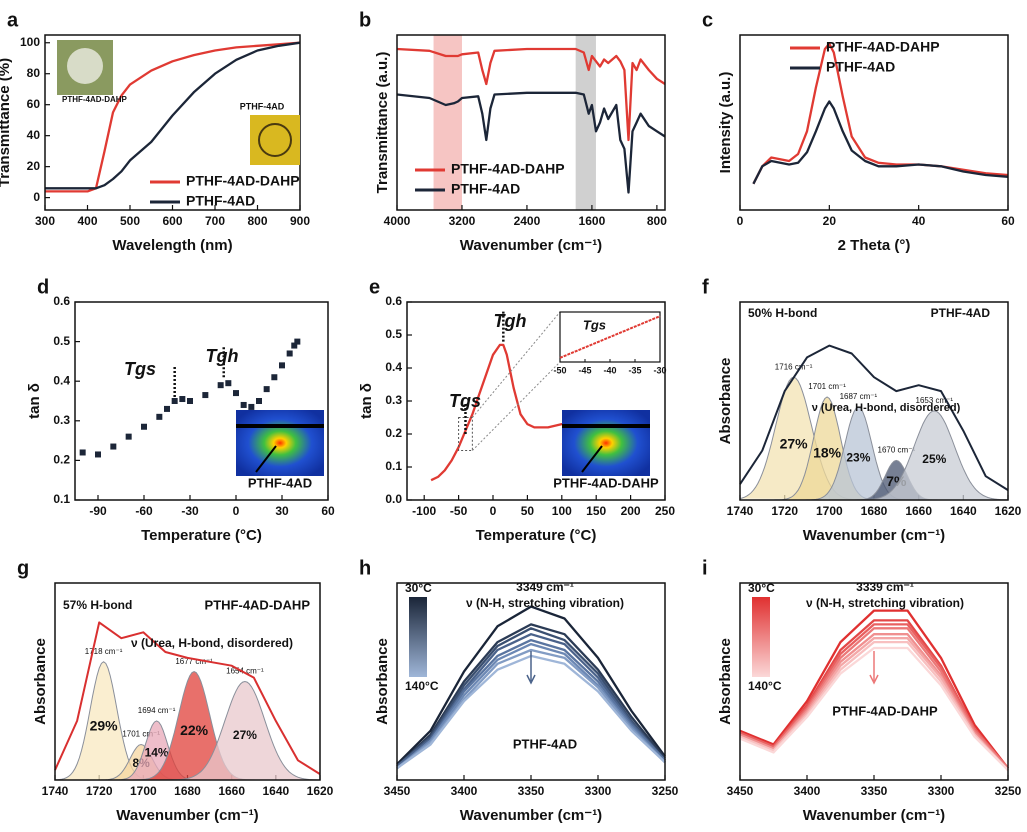 The image size is (1027, 832). What do you see at coordinates (275, 791) in the screenshot?
I see `x-tick-label: 1640` at bounding box center [275, 791].